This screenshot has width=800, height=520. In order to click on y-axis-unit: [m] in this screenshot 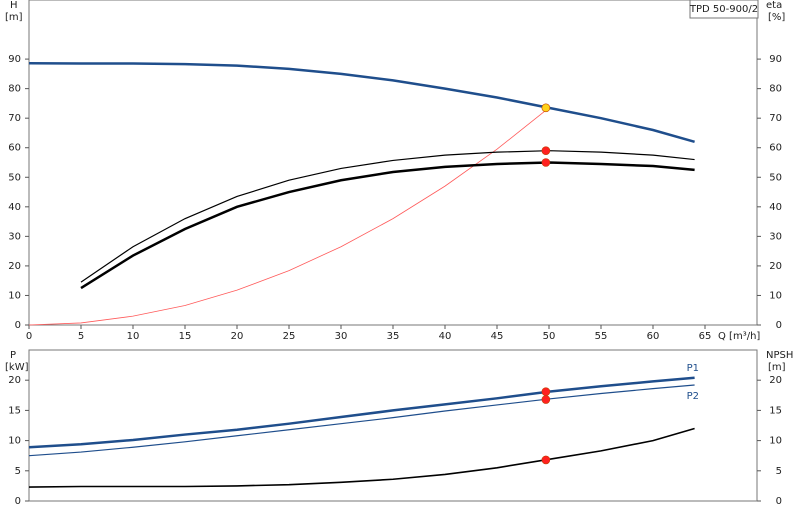, I will do `click(14, 17)`.